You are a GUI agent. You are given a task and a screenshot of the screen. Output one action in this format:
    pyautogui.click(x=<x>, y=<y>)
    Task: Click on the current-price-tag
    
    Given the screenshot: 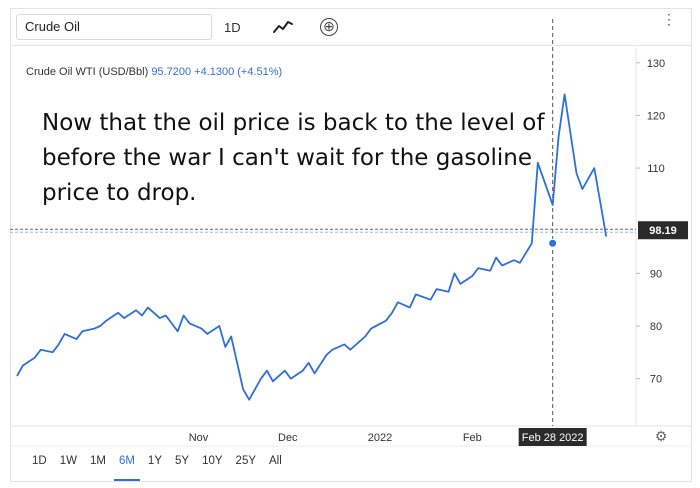 What is the action you would take?
    pyautogui.click(x=663, y=230)
    